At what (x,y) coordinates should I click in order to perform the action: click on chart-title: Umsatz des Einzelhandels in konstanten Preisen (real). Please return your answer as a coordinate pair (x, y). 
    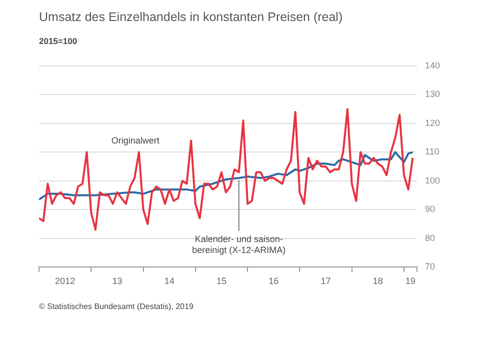
    Looking at the image, I should click on (191, 17).